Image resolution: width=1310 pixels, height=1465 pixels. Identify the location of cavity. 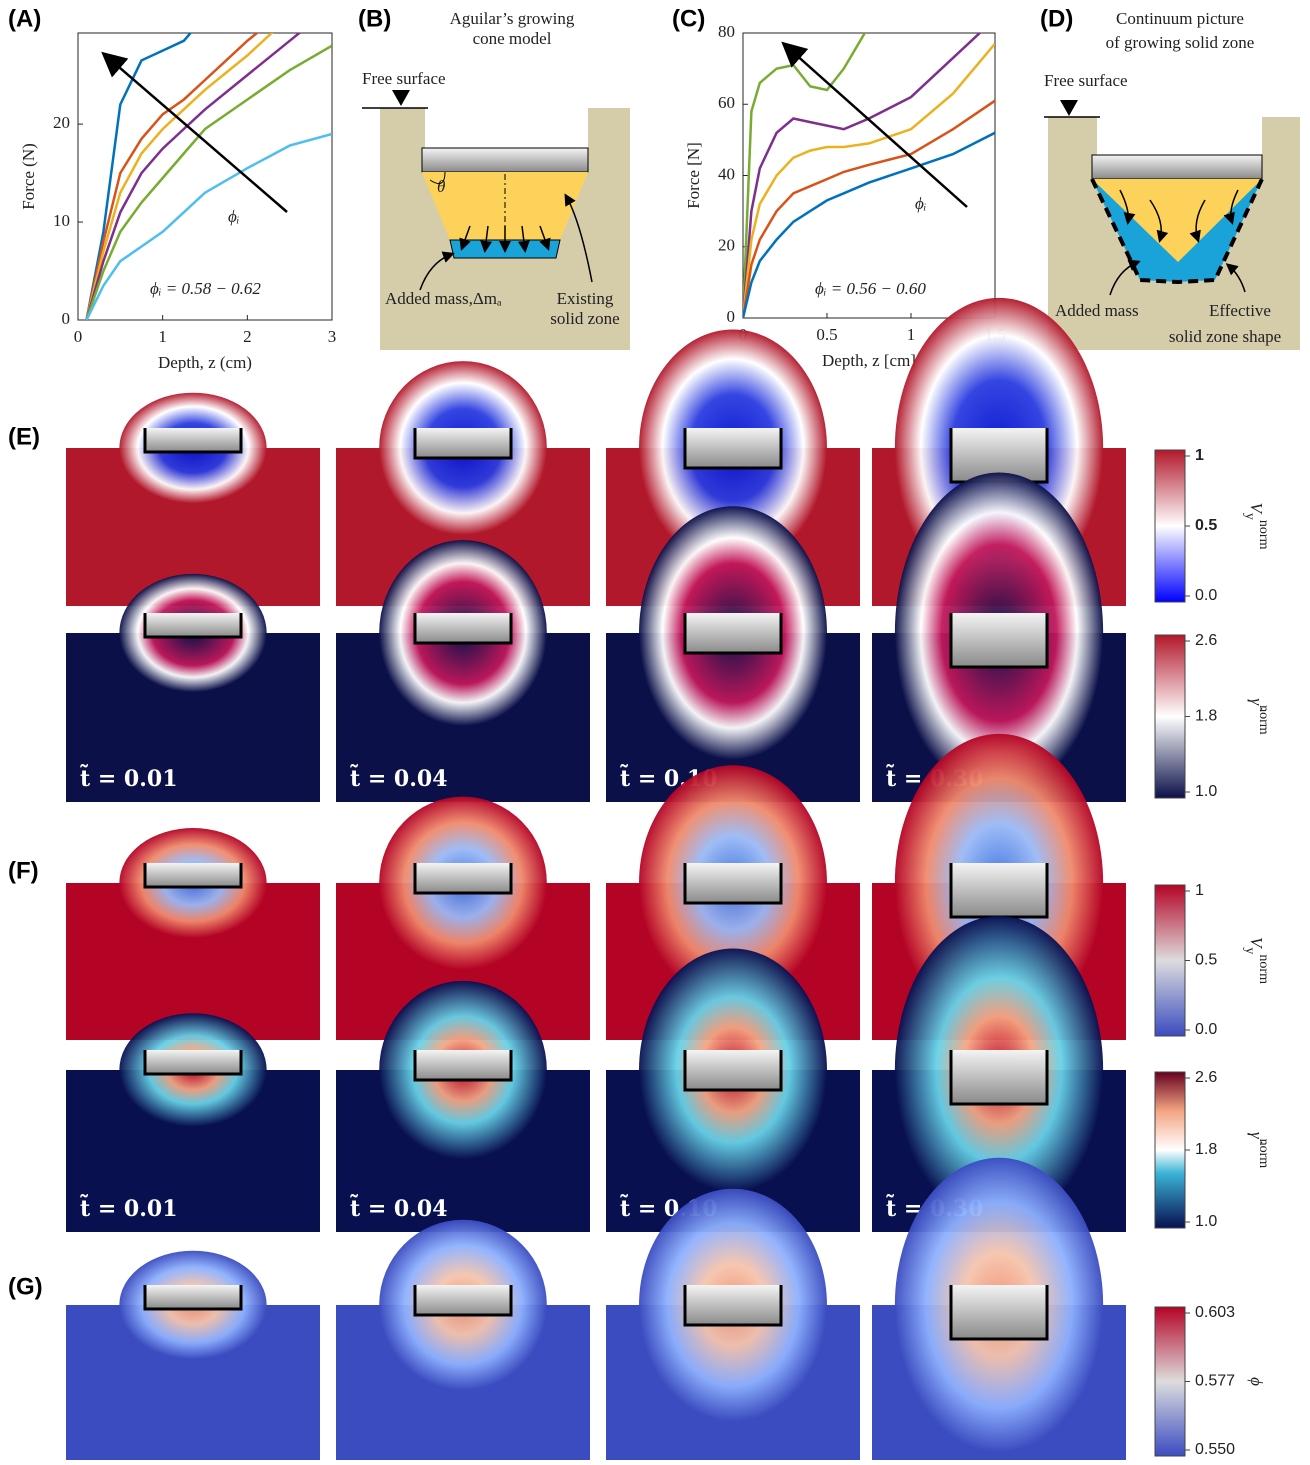
(506, 129).